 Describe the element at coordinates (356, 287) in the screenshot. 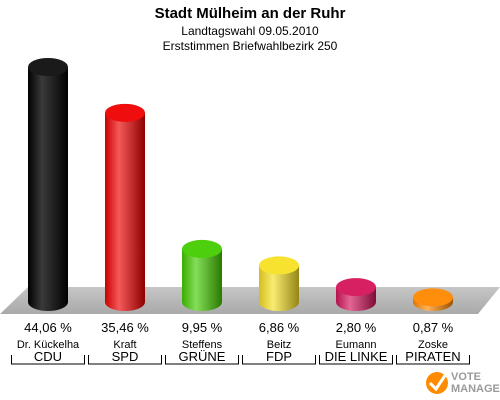

I see `bar-cap-die-linke` at that location.